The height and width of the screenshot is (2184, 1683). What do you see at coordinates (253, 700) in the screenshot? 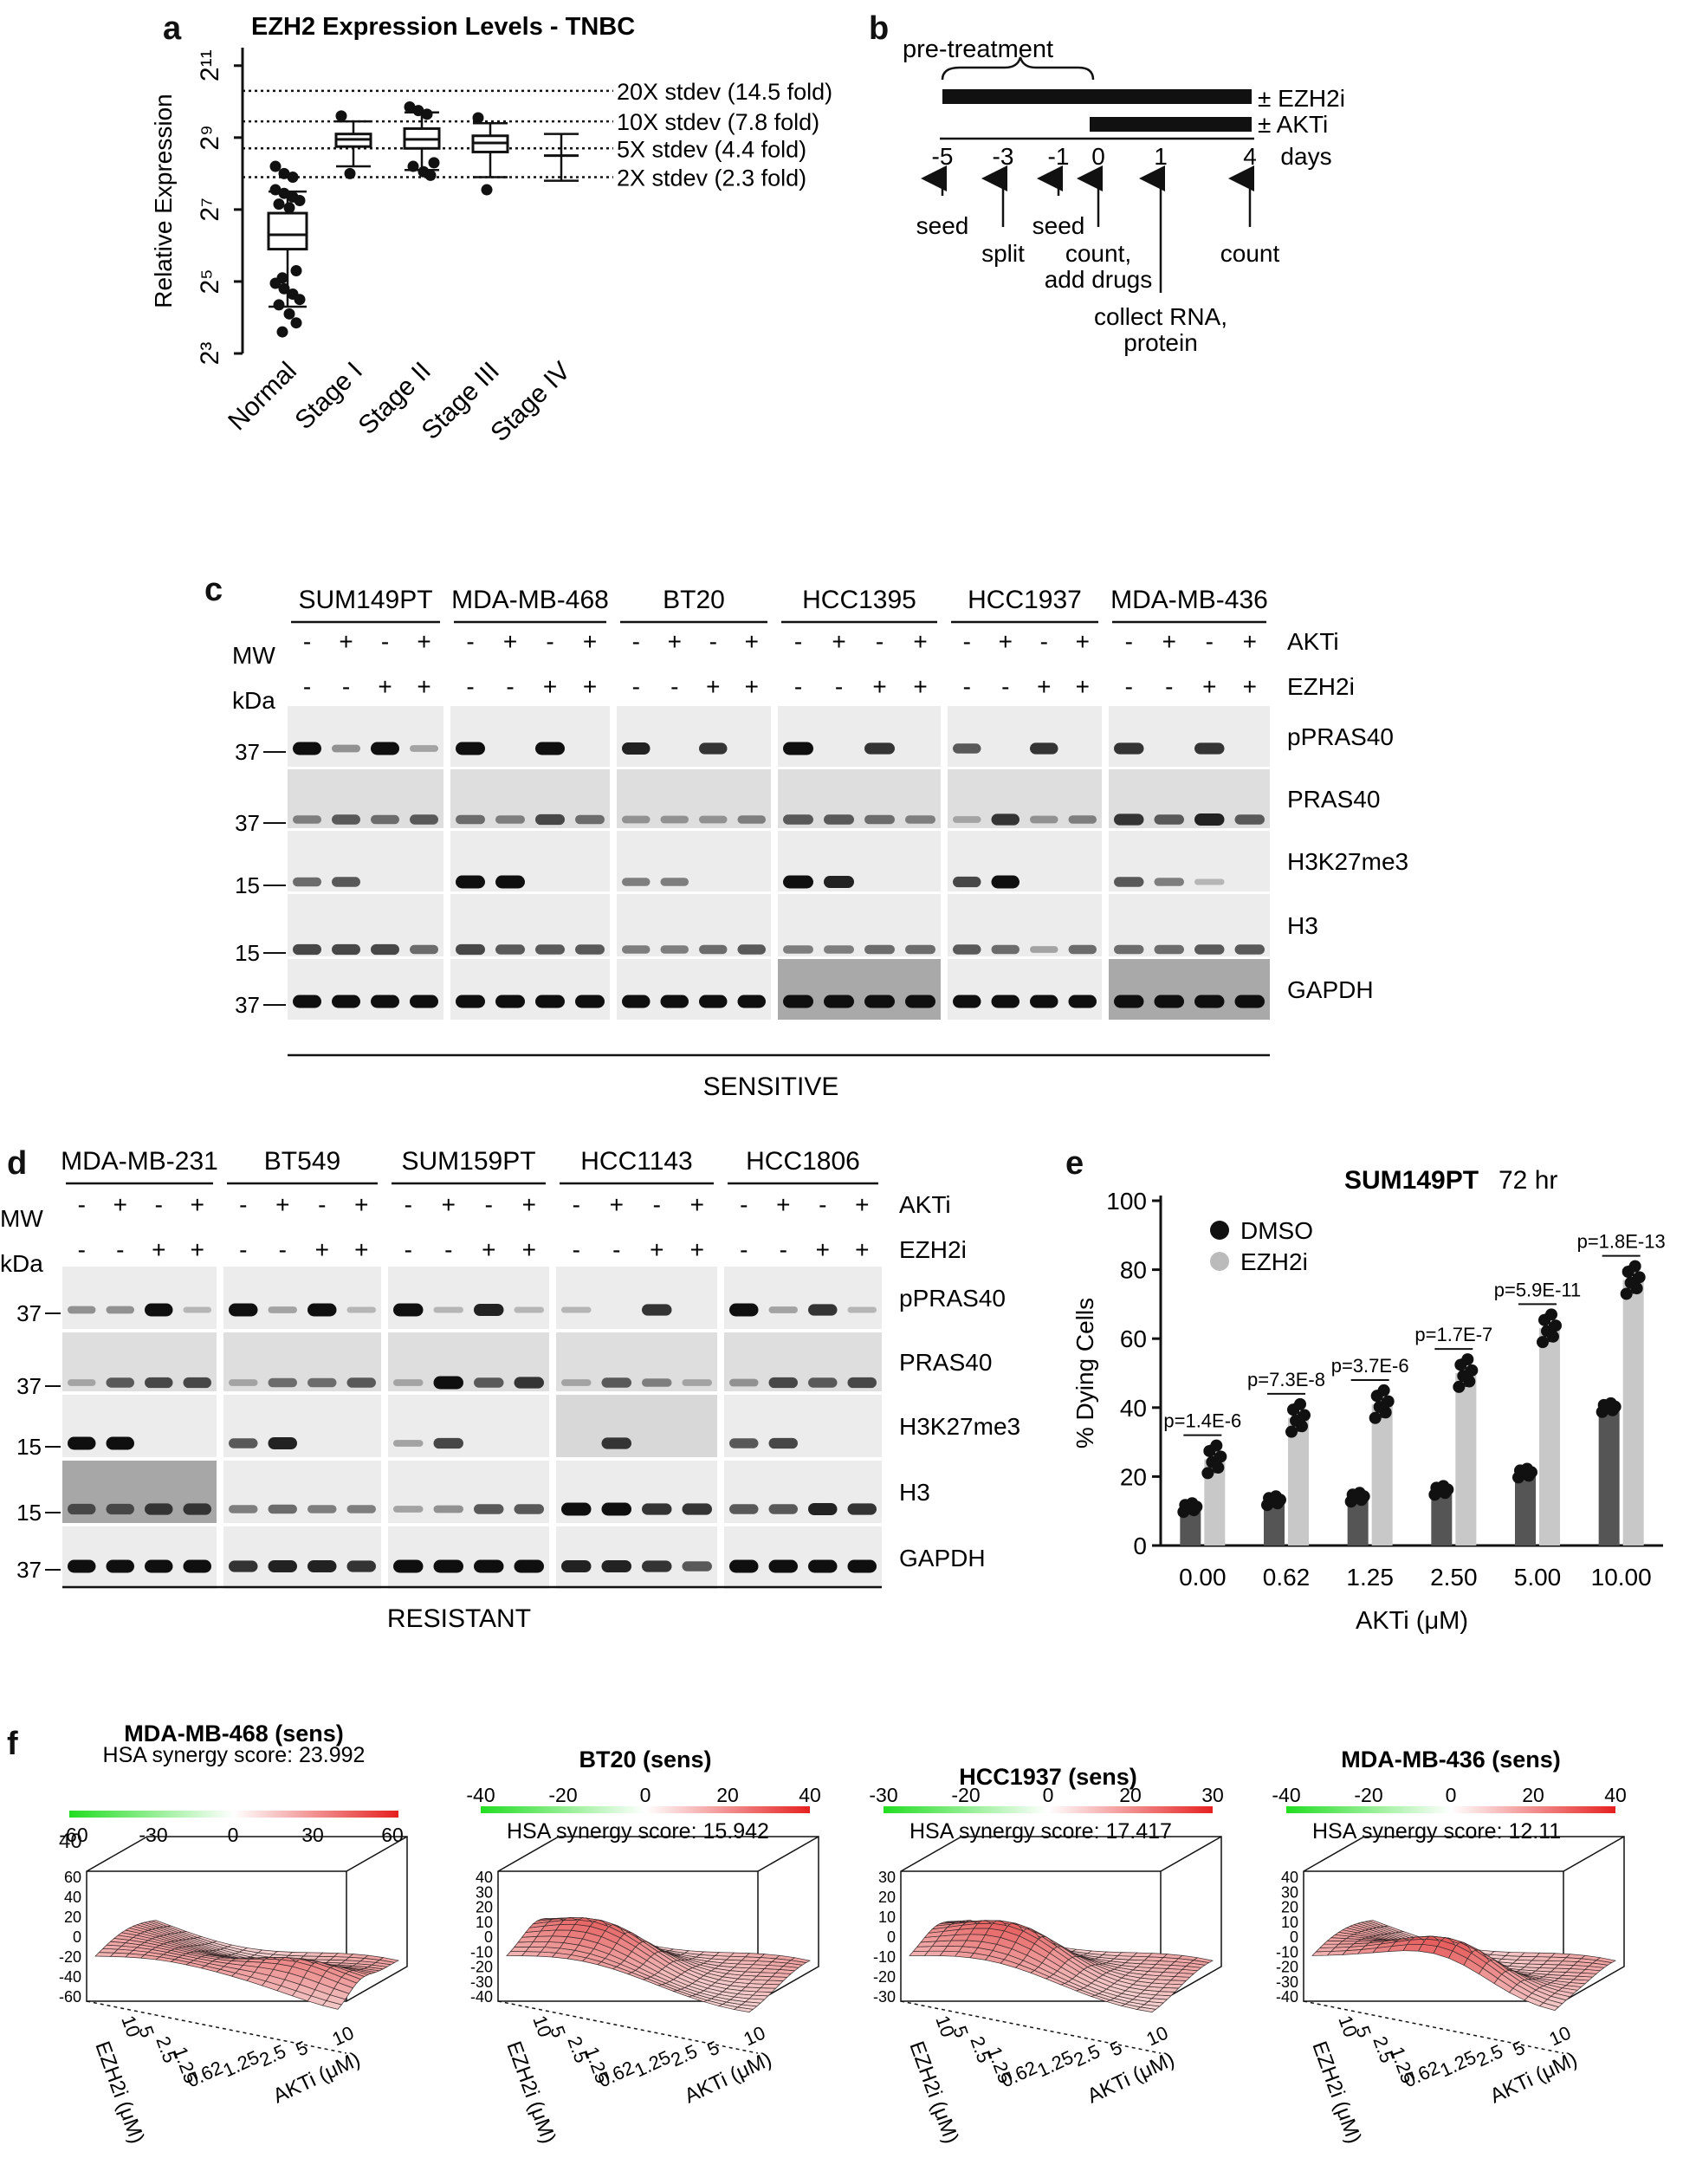
I see `kda-label: kDa` at bounding box center [253, 700].